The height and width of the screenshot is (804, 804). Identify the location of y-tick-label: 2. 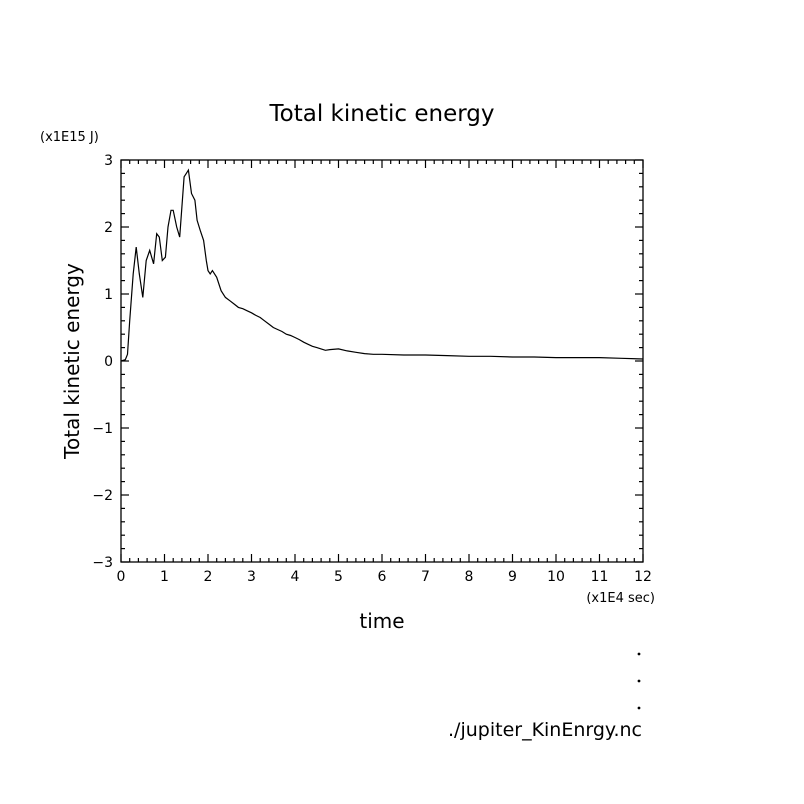
(108, 228).